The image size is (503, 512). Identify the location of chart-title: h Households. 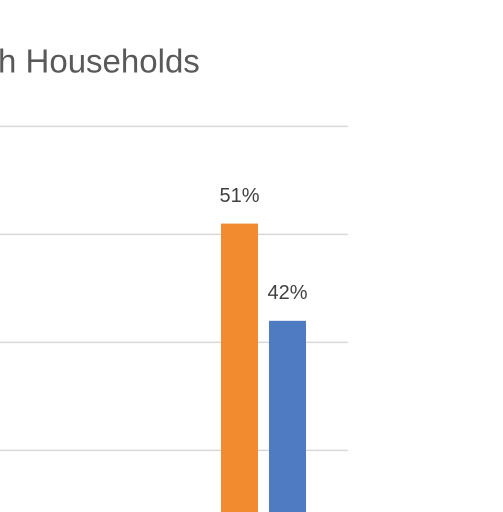
(100, 61).